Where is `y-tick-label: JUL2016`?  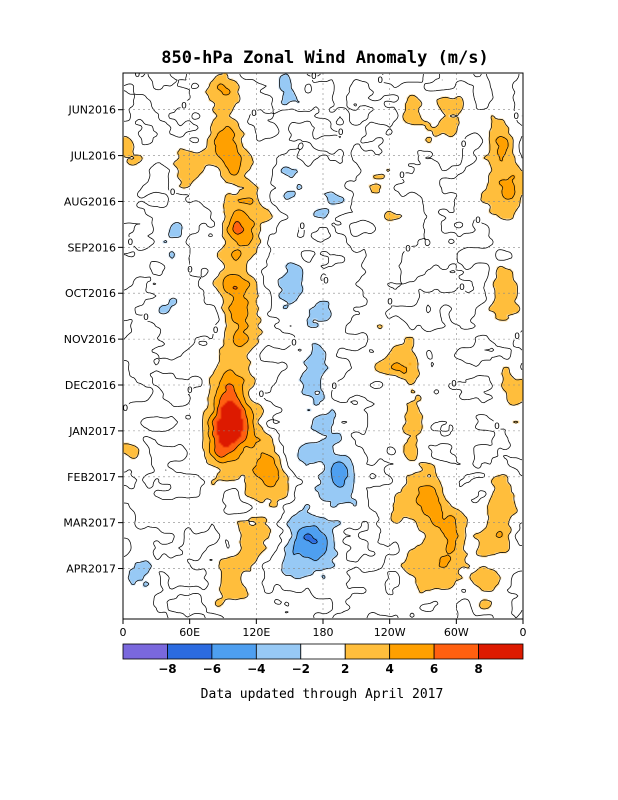
y-tick-label: JUL2016 is located at coordinates (93, 156).